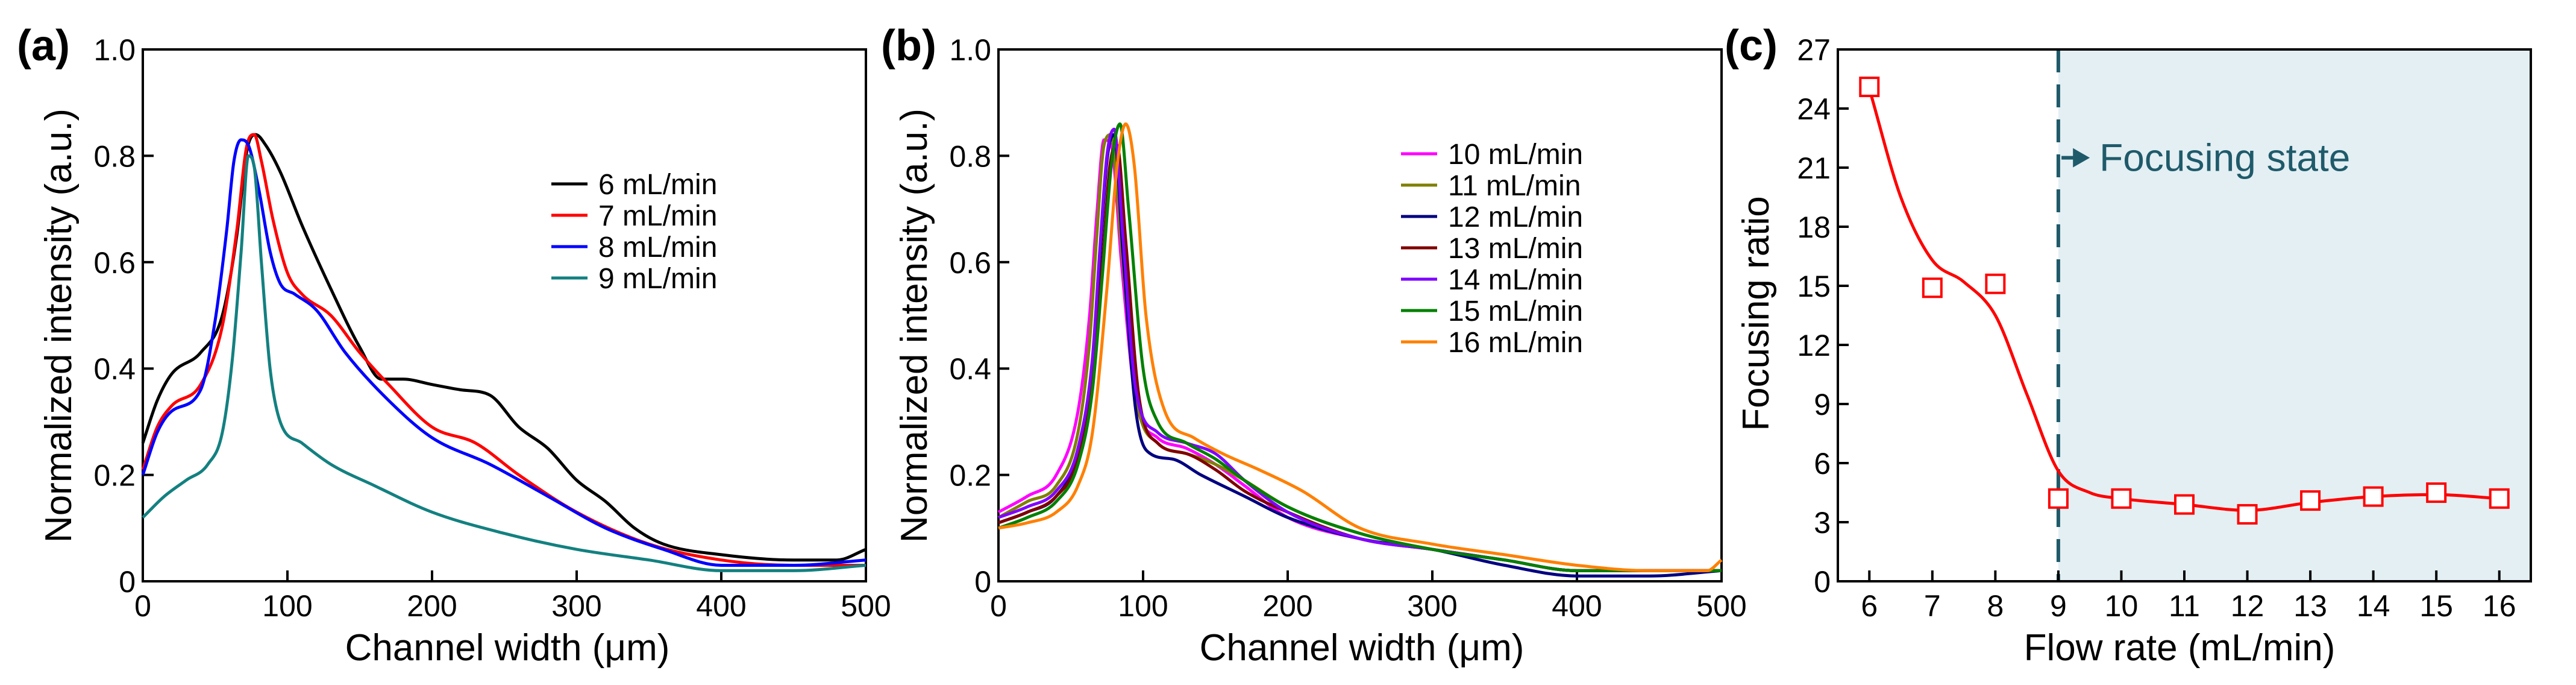  What do you see at coordinates (1515, 217) in the screenshot?
I see `legend-label: 12 mL/min` at bounding box center [1515, 217].